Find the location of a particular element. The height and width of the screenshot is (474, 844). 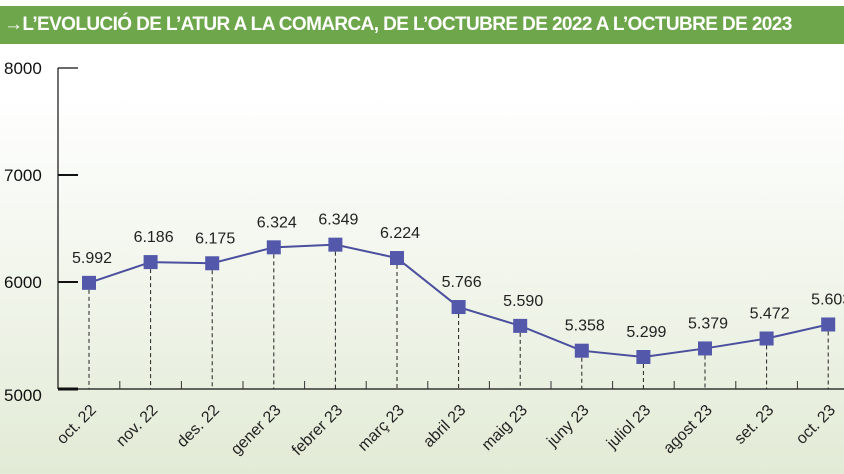

x-tick-label: juny 23 is located at coordinates (567, 426).